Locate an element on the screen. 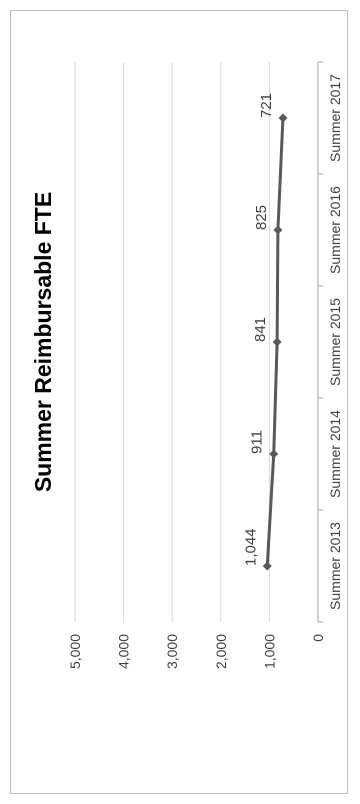 The width and height of the screenshot is (360, 804). y-tick-label: 4,000 is located at coordinates (124, 651).